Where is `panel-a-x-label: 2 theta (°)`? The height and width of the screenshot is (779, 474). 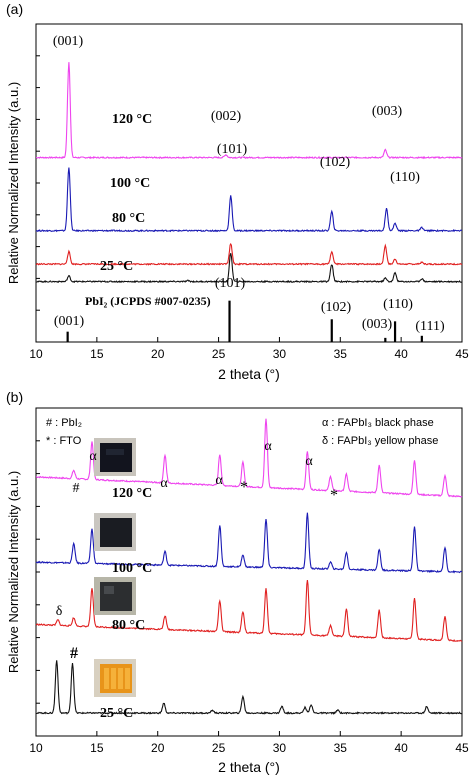 panel-a-x-label: 2 theta (°) is located at coordinates (249, 374).